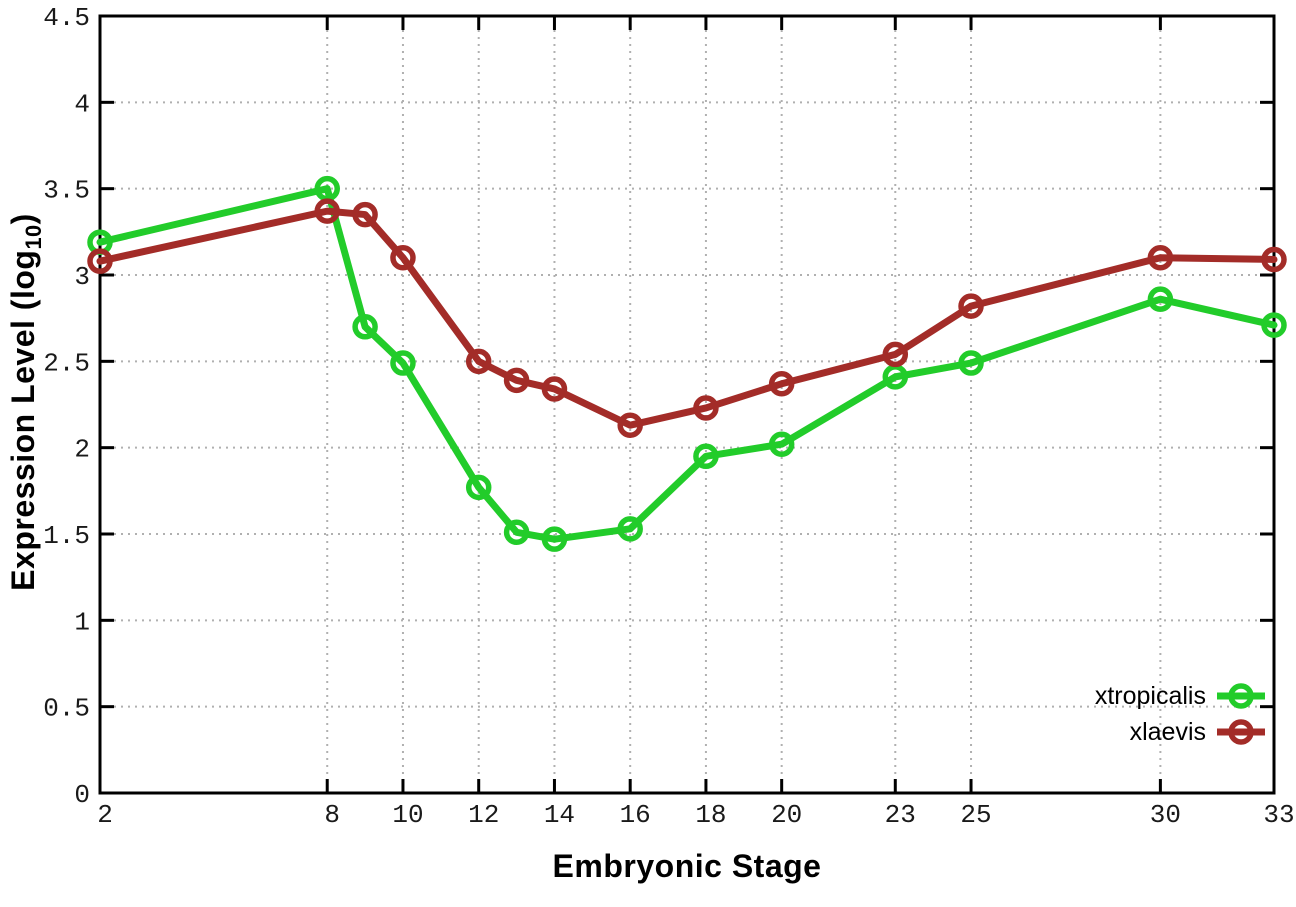  I want to click on y-tick-label: 0.5, so click(66, 709).